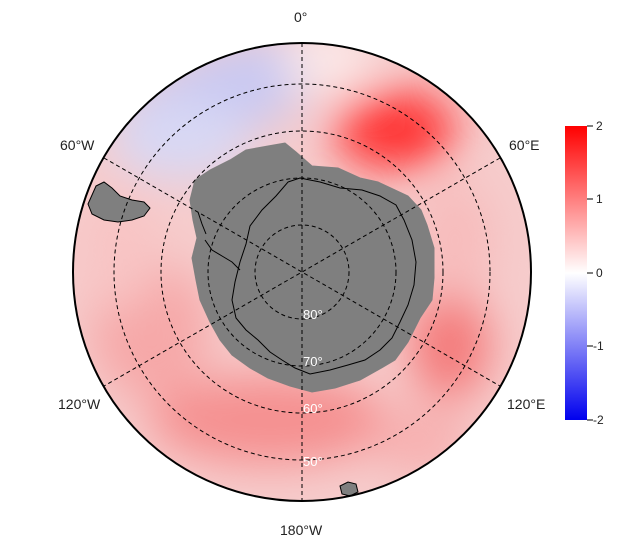  Describe the element at coordinates (599, 273) in the screenshot. I see `colorbar-tick-0: 0` at that location.